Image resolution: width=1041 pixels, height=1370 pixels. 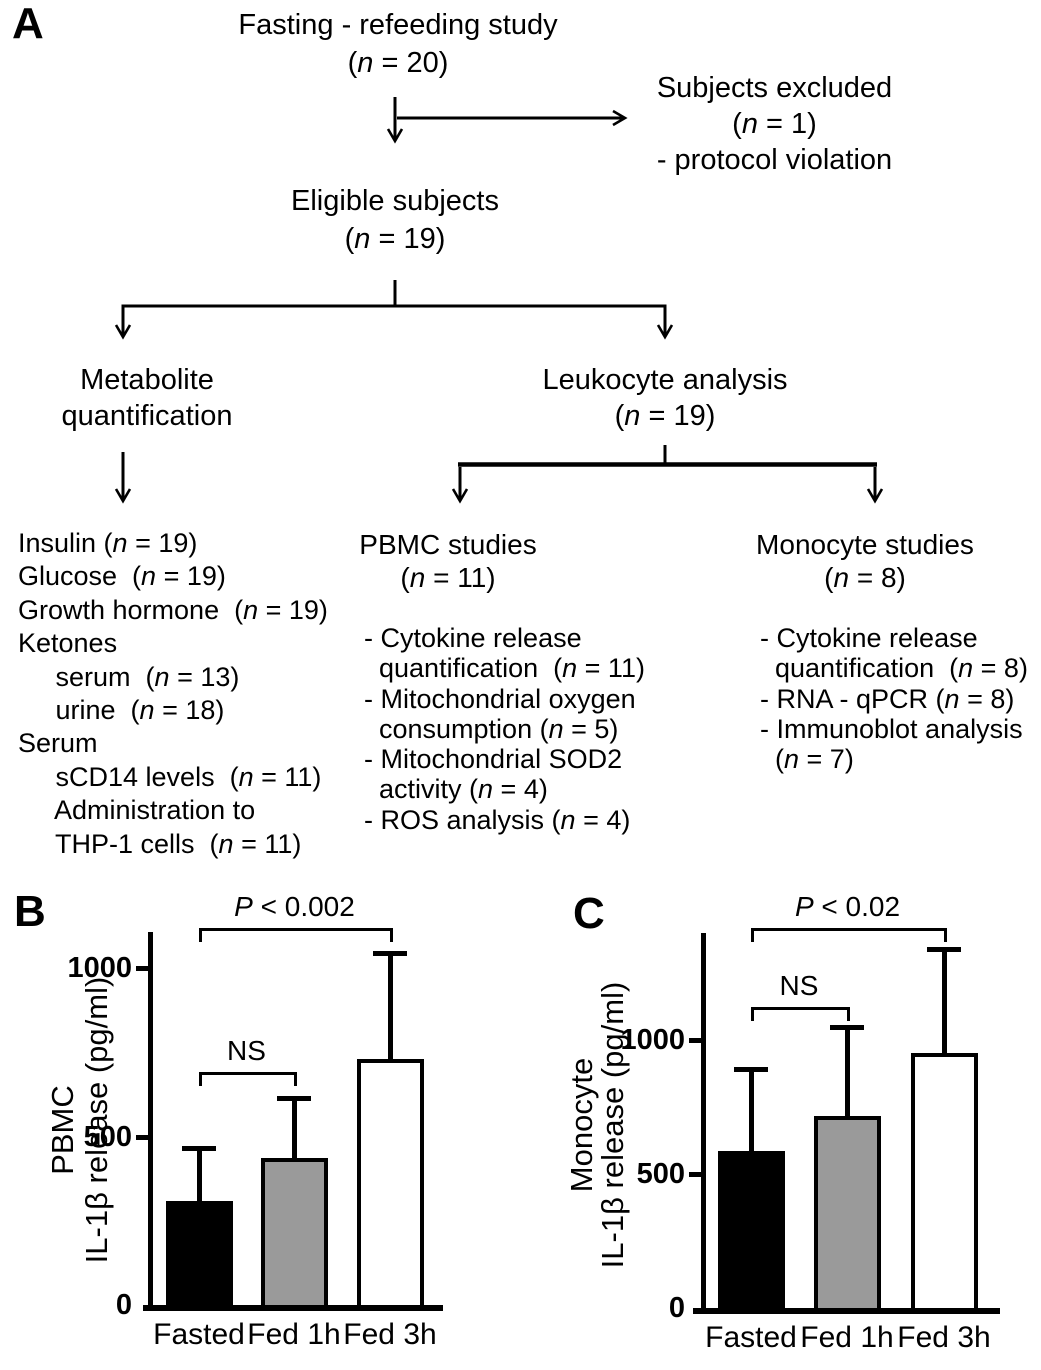 I want to click on text-line: Insulin (n = 19), so click(x=108, y=543).